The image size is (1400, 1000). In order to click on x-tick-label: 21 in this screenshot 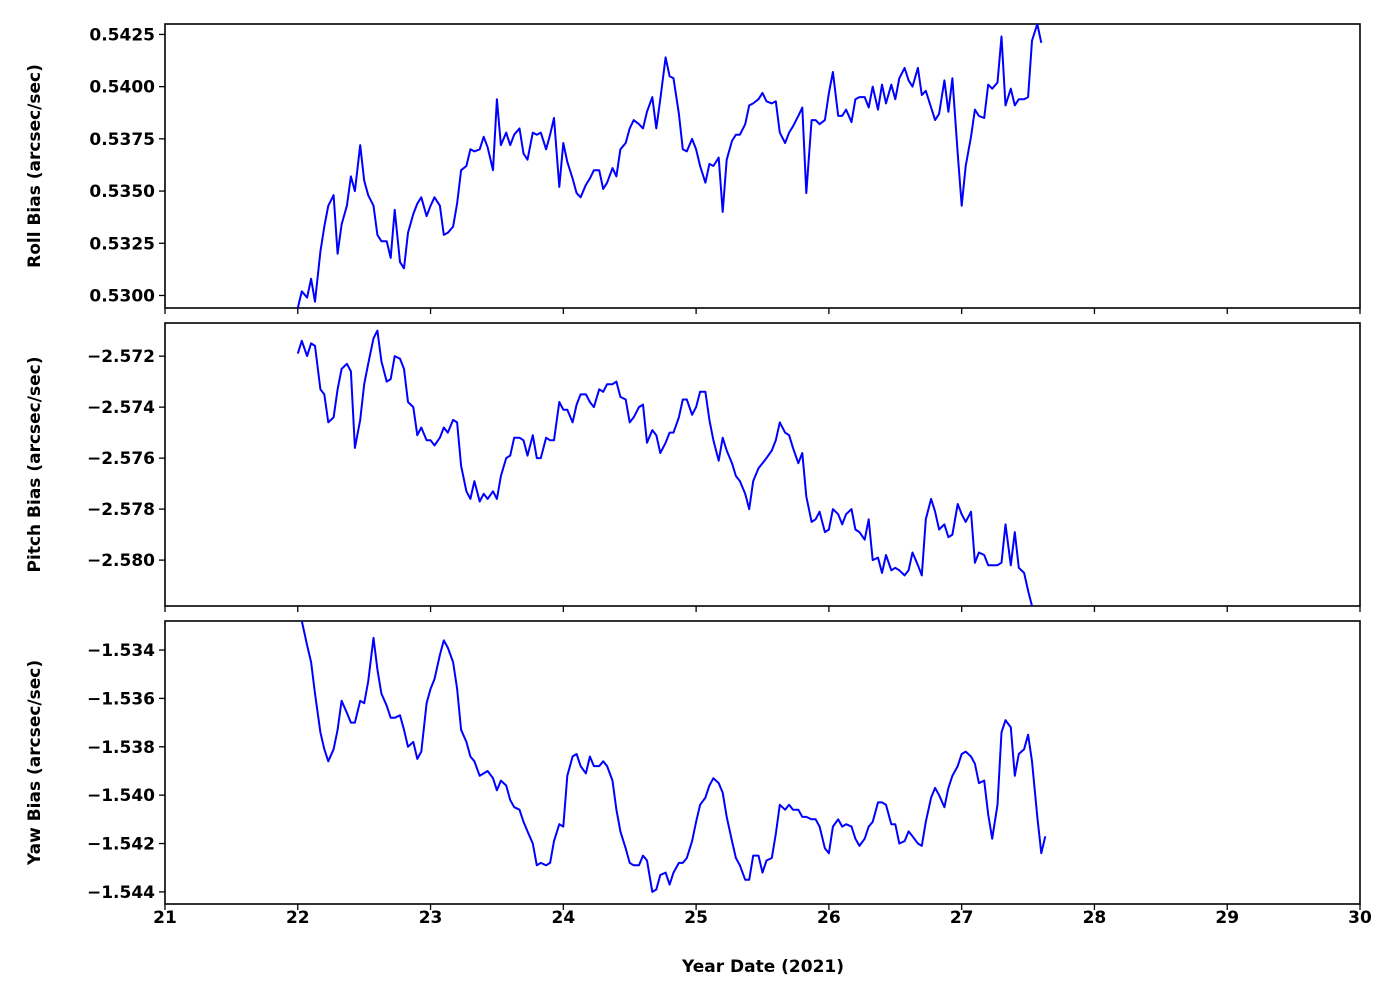, I will do `click(165, 918)`.